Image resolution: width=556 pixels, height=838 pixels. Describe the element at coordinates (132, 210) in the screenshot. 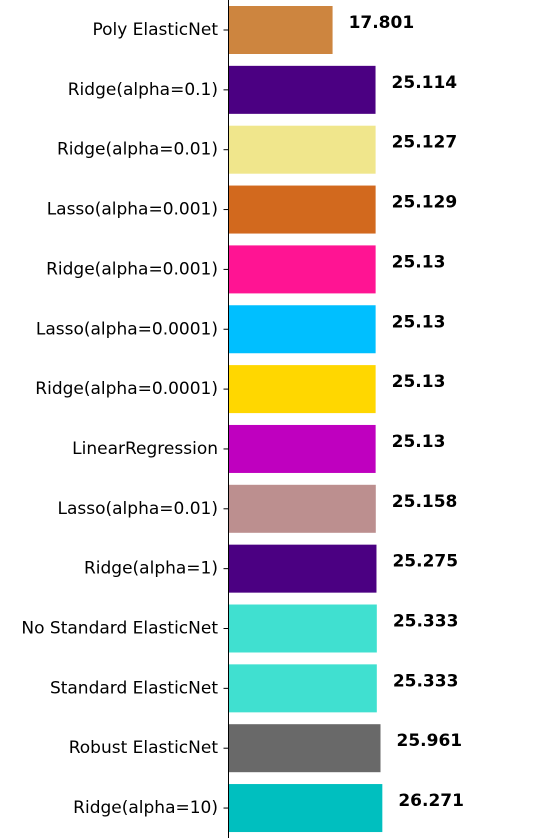

I see `category-label: Lasso(alpha=0.001)` at that location.